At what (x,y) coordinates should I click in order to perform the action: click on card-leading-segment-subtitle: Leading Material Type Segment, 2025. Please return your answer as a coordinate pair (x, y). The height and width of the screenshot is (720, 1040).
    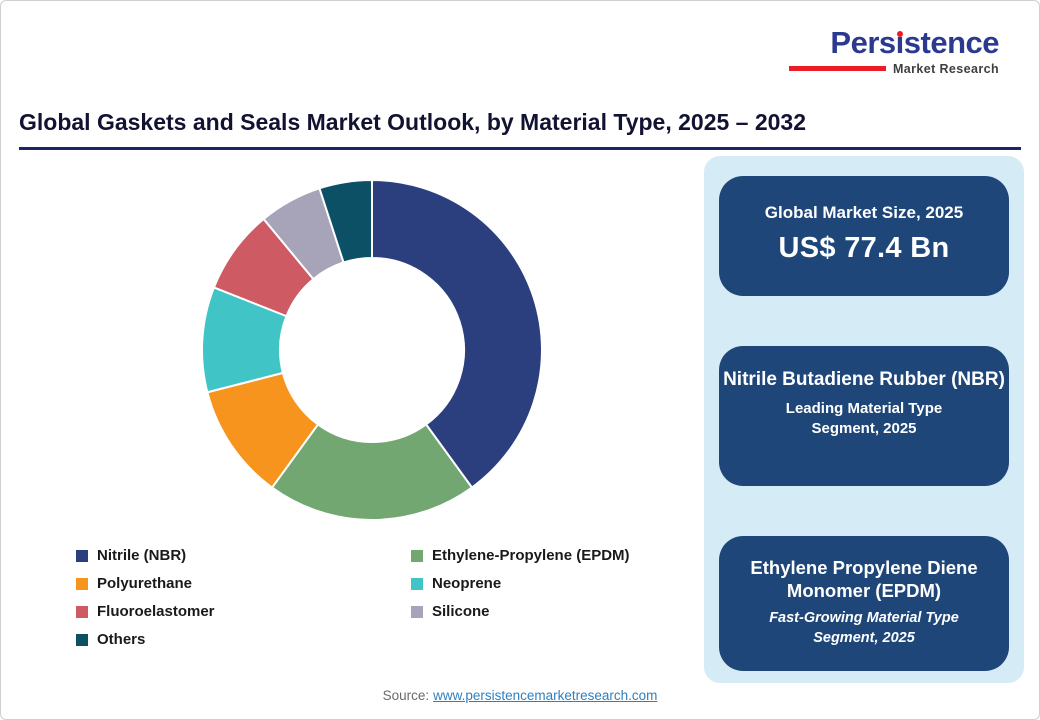
    Looking at the image, I should click on (864, 418).